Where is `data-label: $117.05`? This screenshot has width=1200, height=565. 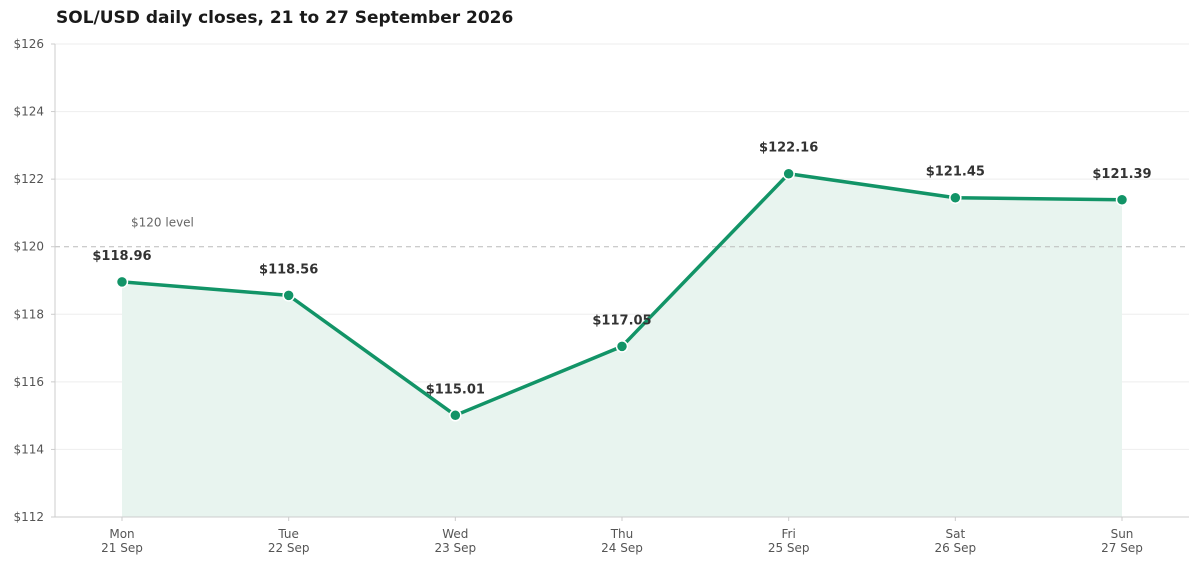
data-label: $117.05 is located at coordinates (621, 320).